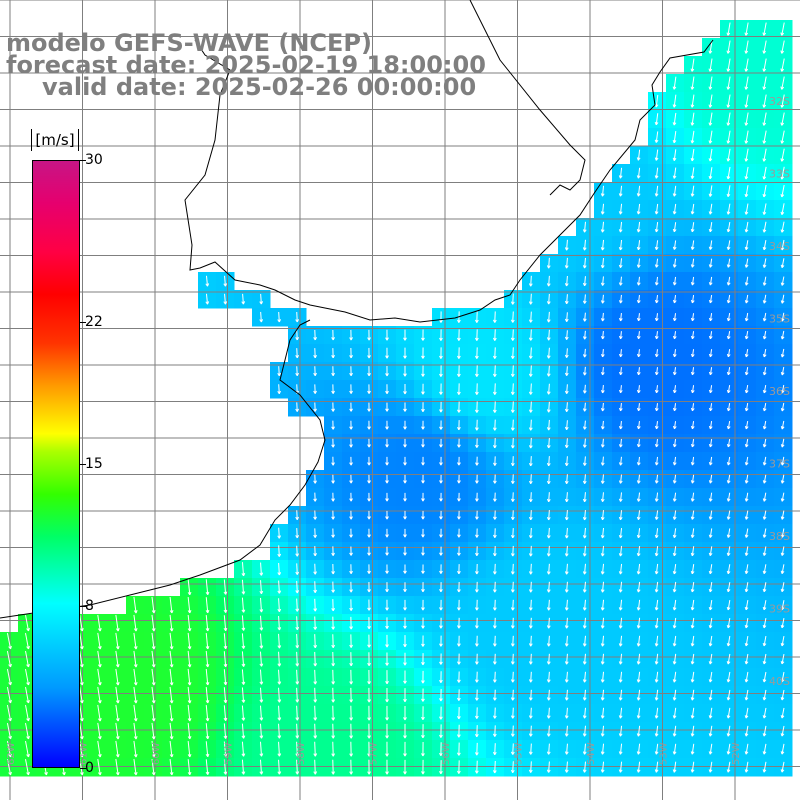  Describe the element at coordinates (229, 753) in the screenshot. I see `lon-label: 59W` at that location.